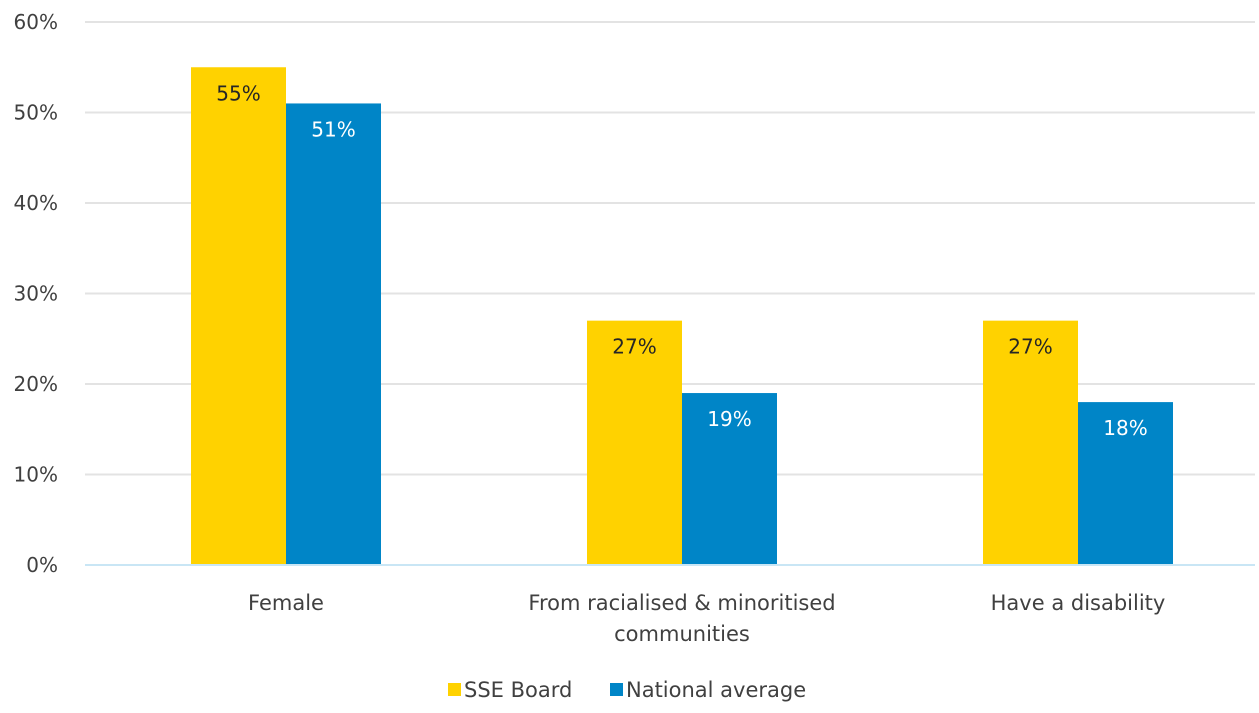 The image size is (1259, 713). I want to click on legend-label: National average, so click(716, 690).